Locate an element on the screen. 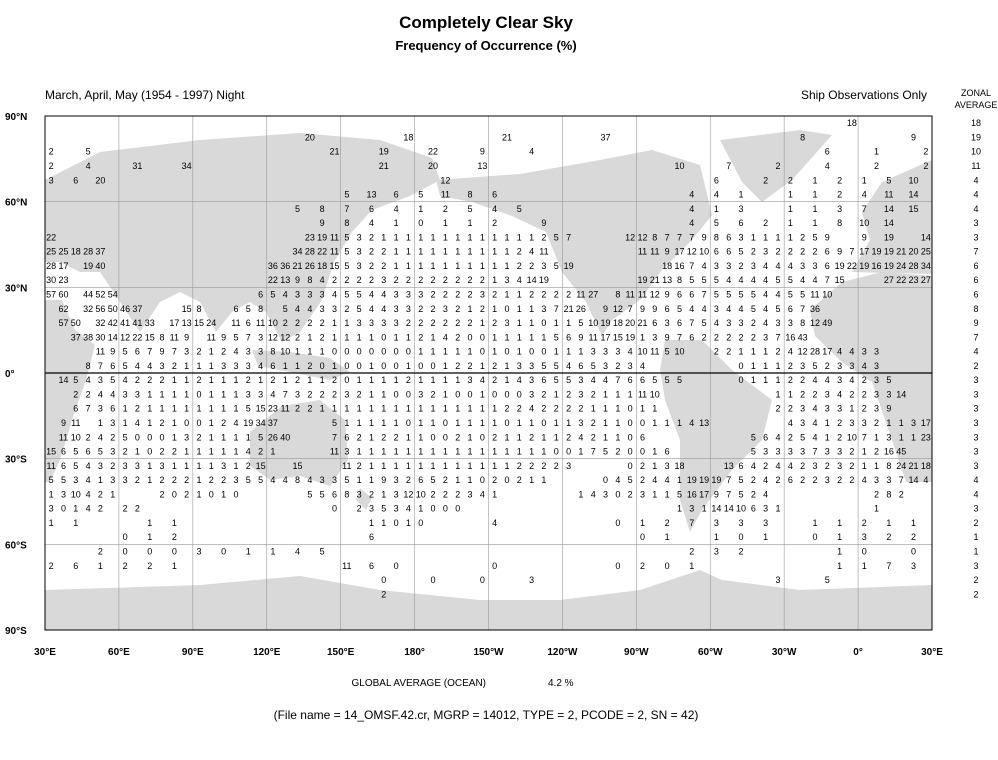  zonal-average: 3 is located at coordinates (975, 380).